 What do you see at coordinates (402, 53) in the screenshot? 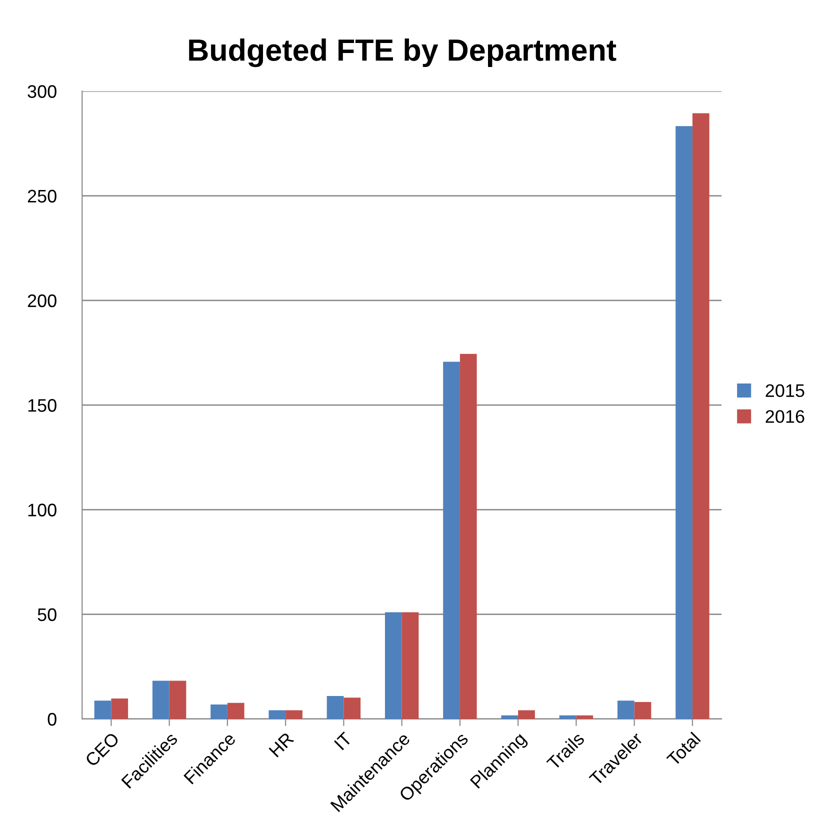
I see `chart-title: Budgeted FTE by Department` at bounding box center [402, 53].